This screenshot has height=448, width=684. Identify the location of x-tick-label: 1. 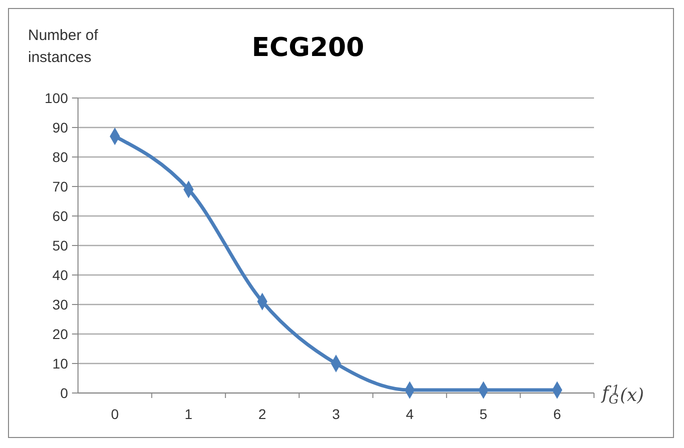
(188, 414).